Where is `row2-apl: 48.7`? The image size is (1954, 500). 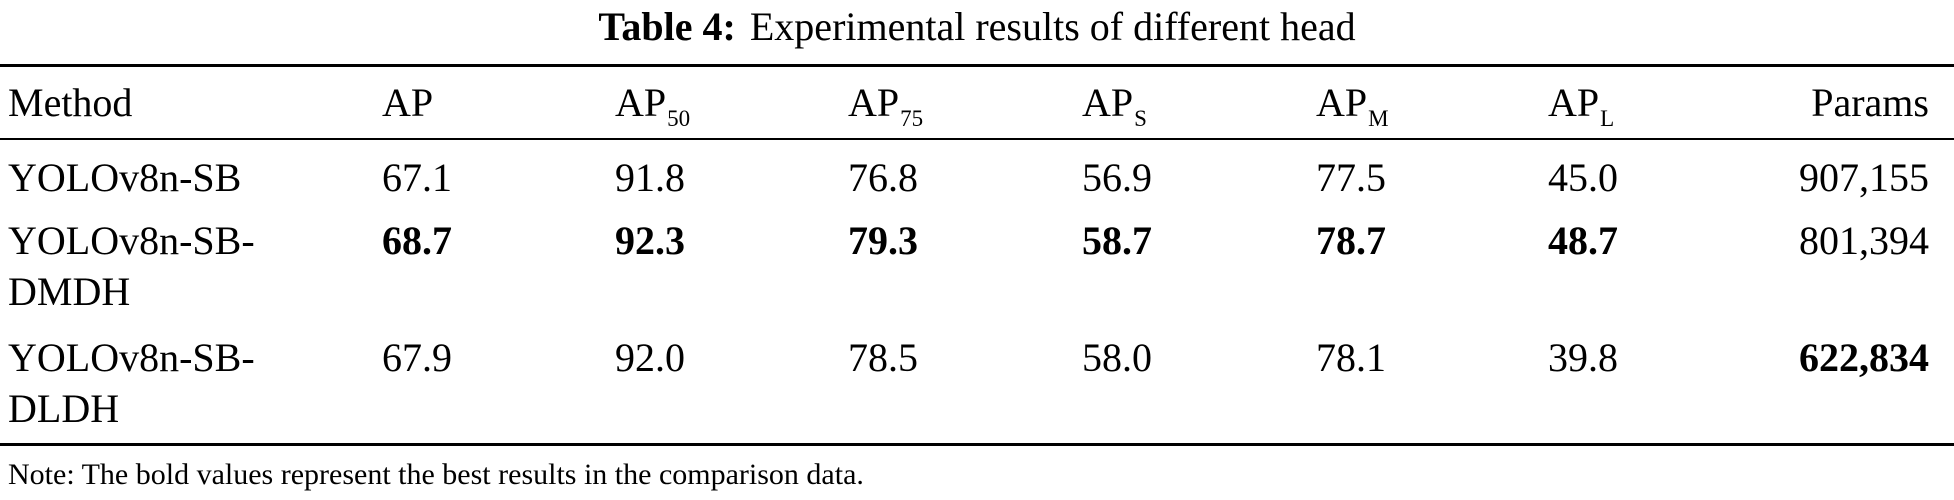
row2-apl: 48.7 is located at coordinates (1583, 240).